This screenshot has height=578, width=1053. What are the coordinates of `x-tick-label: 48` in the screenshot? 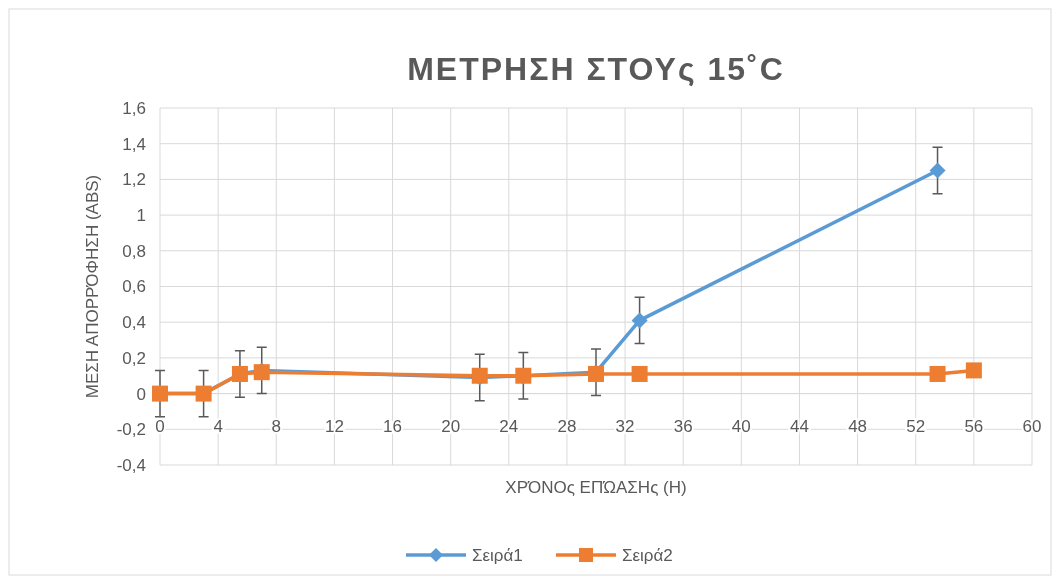 It's located at (858, 426).